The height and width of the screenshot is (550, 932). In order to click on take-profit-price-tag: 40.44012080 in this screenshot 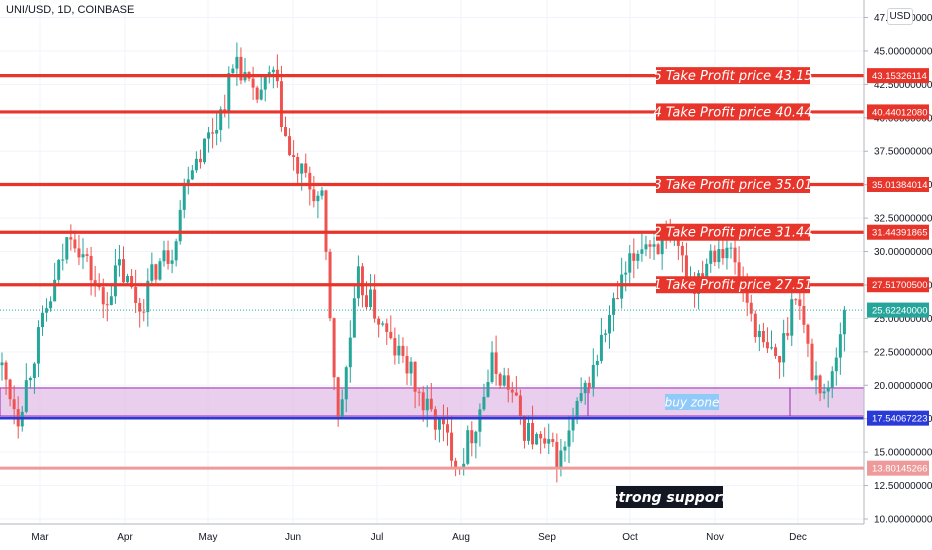, I will do `click(899, 112)`.